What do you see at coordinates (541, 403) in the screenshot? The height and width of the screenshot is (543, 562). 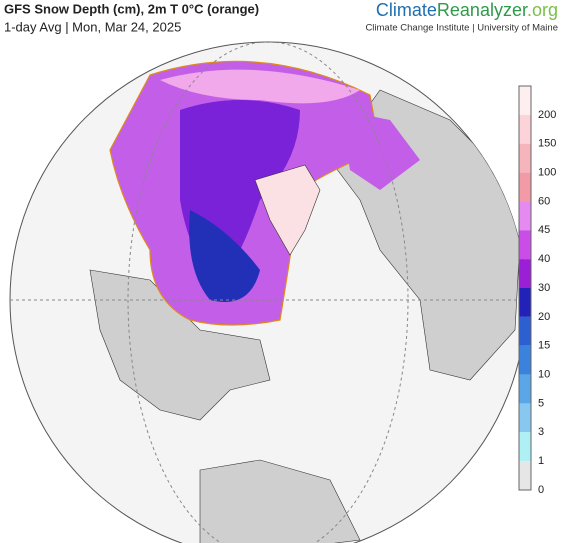 I see `colorbar-label: 5` at bounding box center [541, 403].